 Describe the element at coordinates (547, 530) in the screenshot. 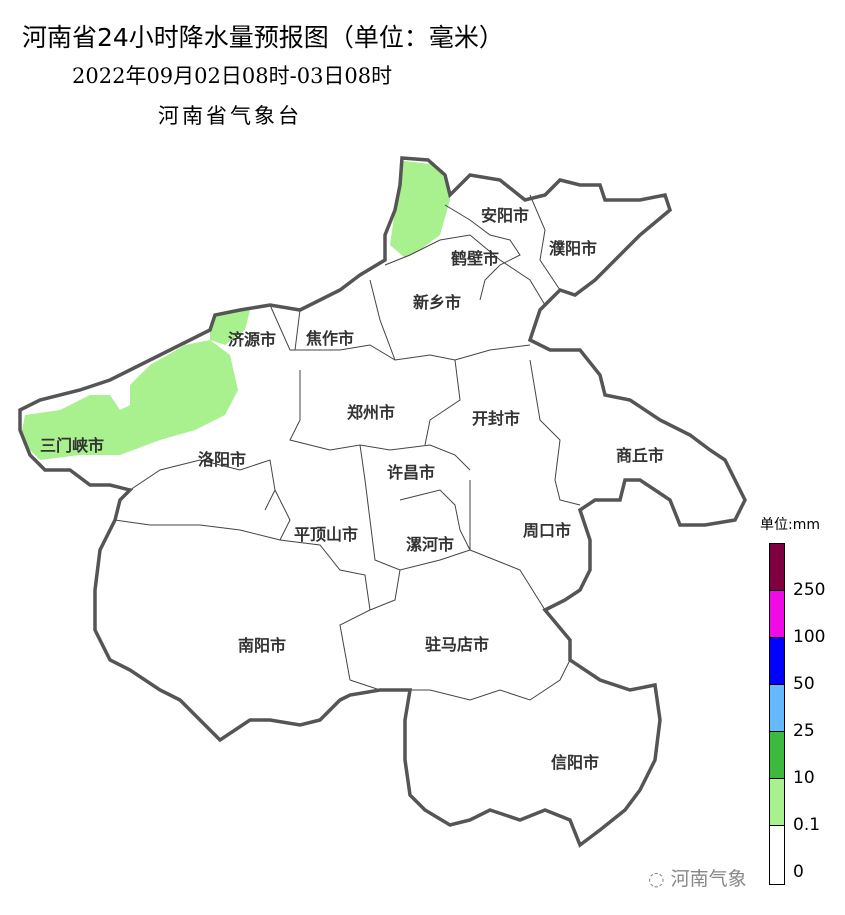

I see `city-label-zhoukou: 周口市` at that location.